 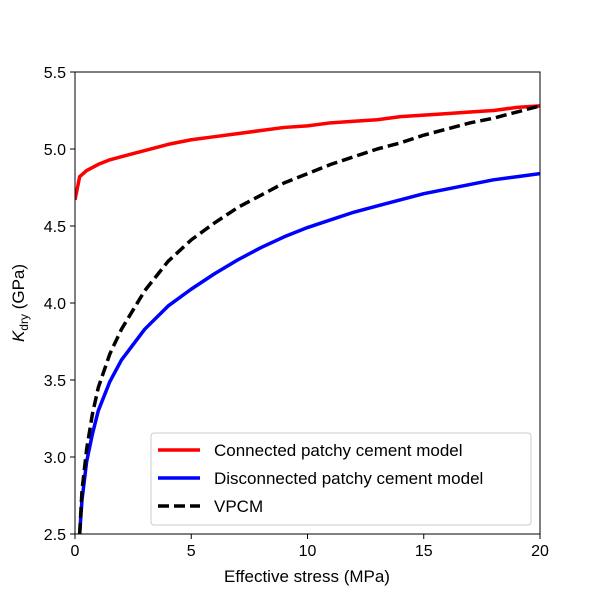 I want to click on y-axis-label-main: K, so click(x=18, y=336).